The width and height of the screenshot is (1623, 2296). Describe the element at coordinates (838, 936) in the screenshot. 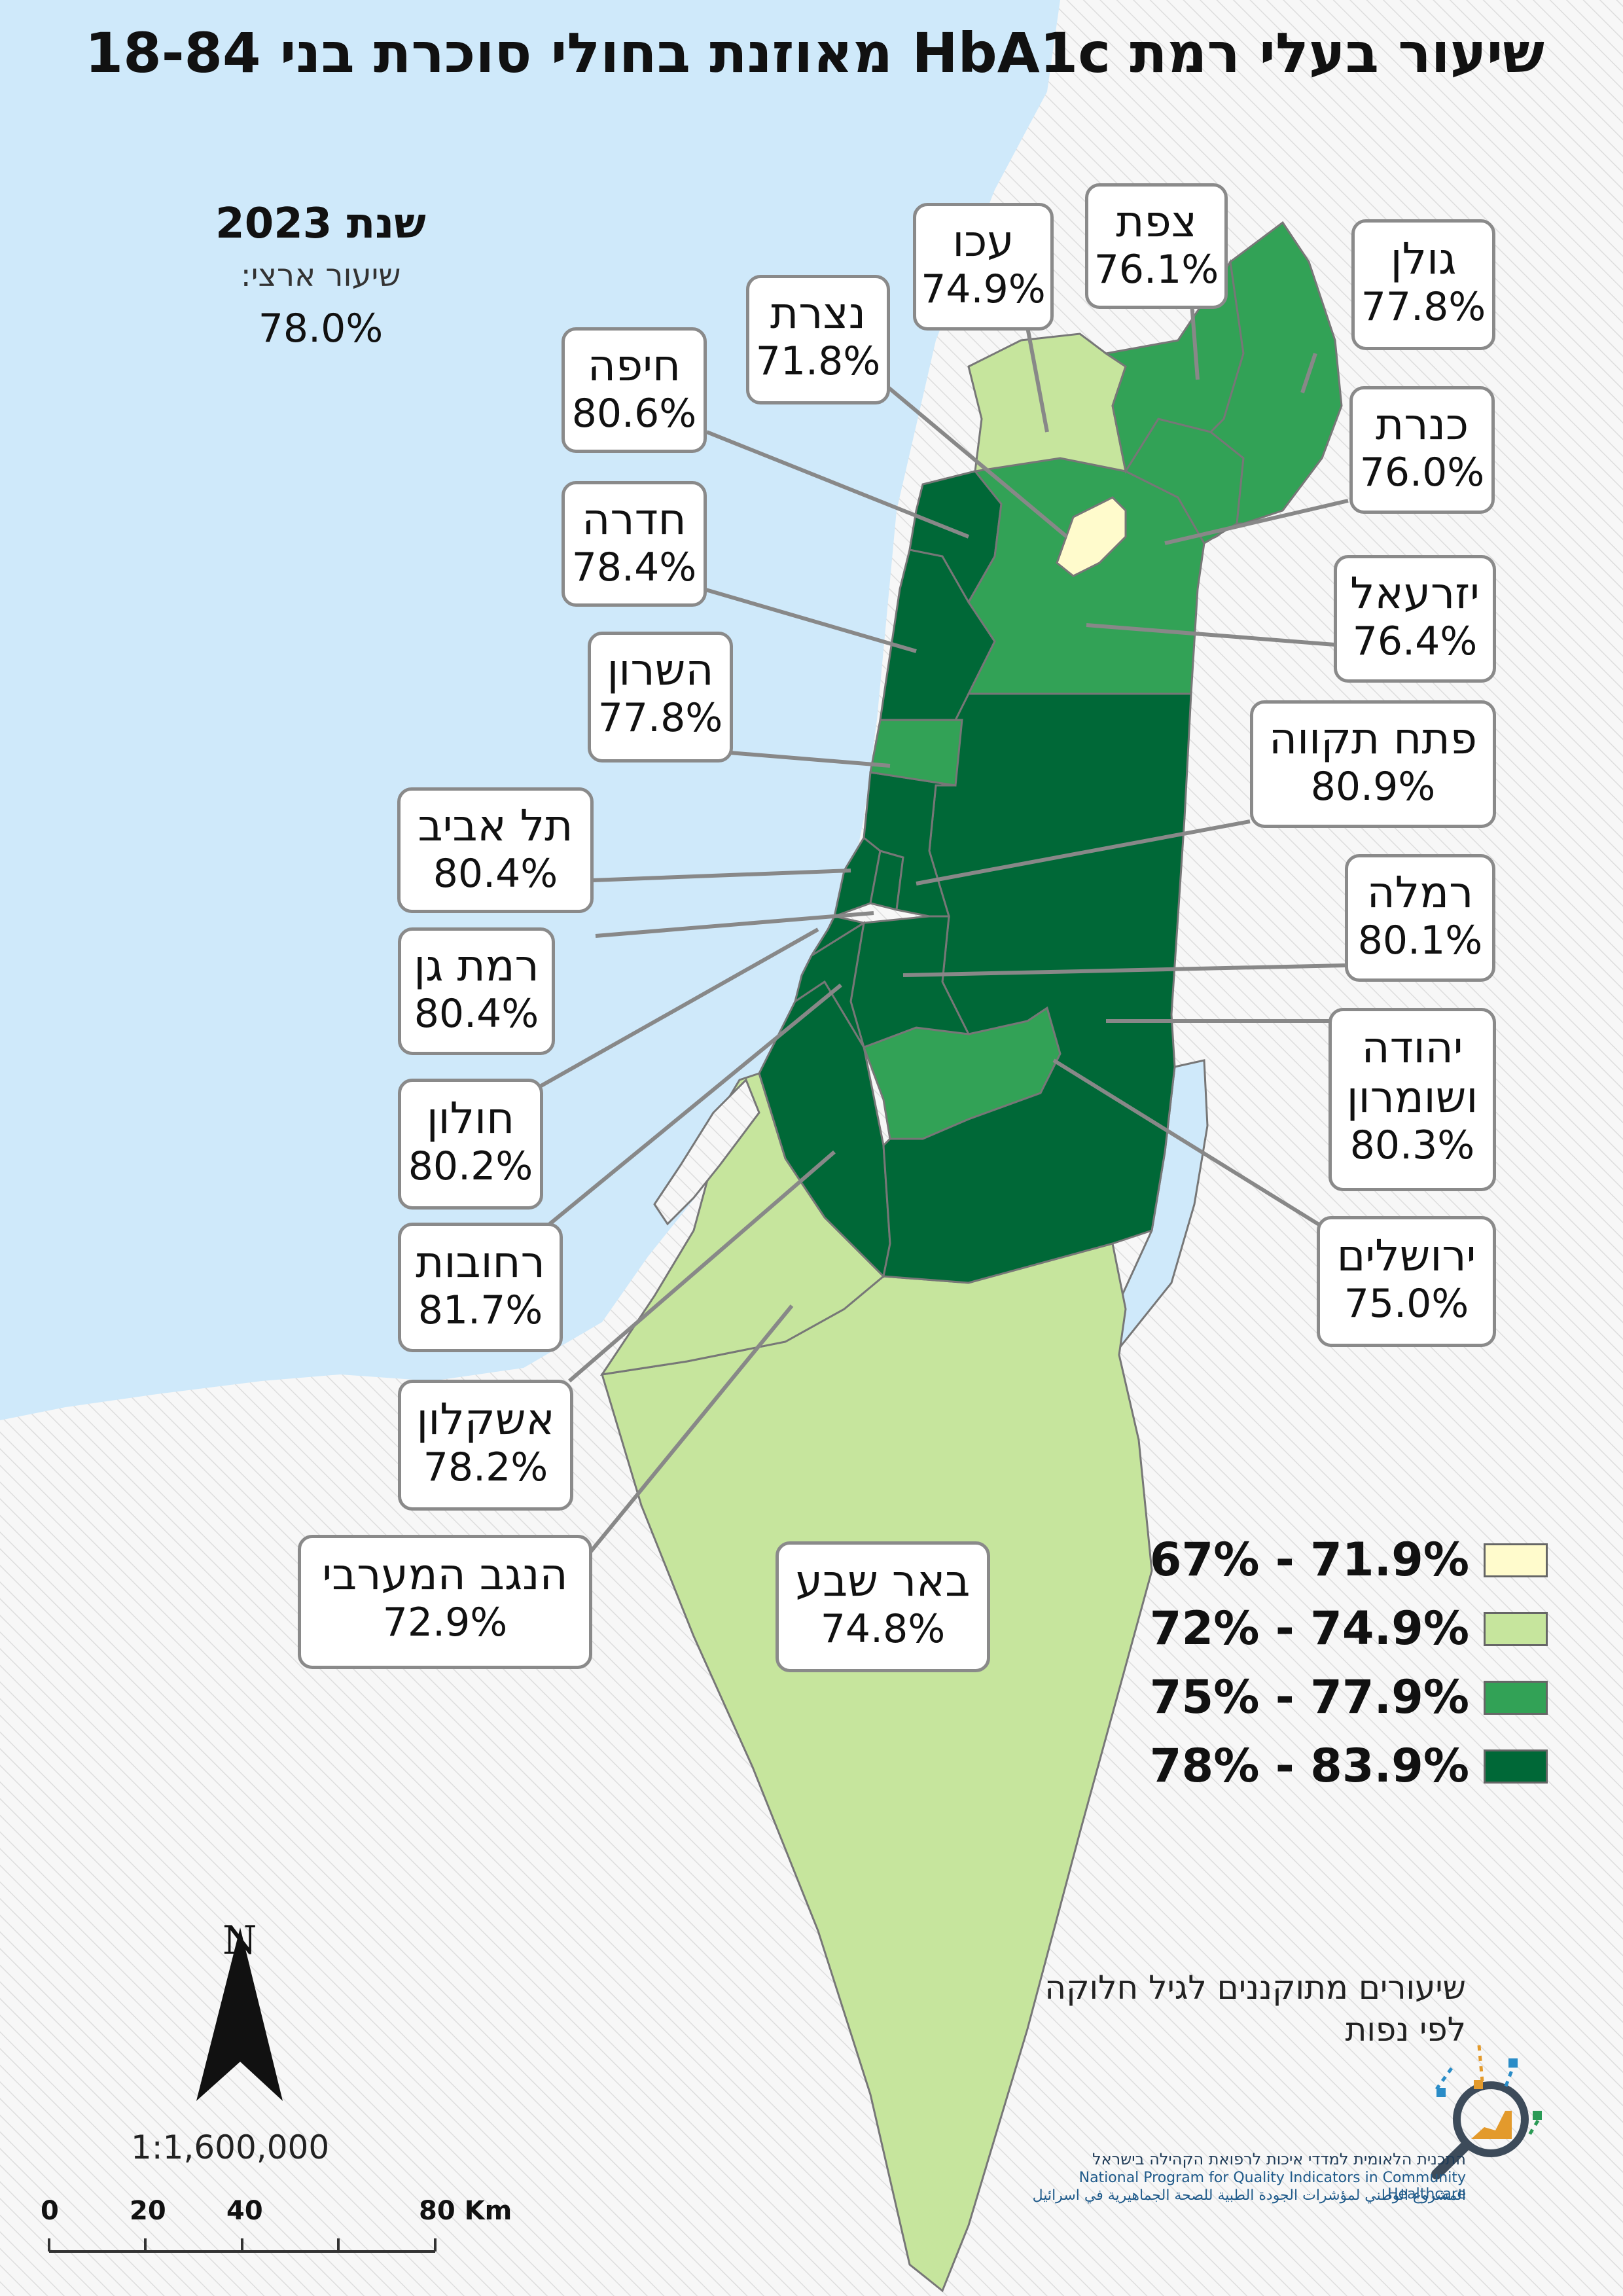

I see `district-holon` at that location.